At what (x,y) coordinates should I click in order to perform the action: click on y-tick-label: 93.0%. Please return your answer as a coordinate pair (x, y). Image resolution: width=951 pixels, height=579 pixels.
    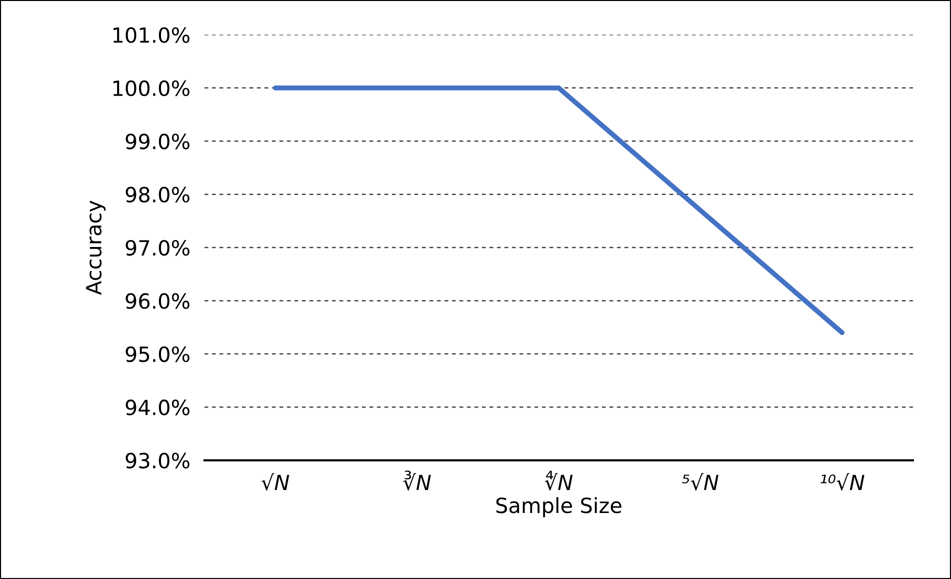
    Looking at the image, I should click on (158, 460).